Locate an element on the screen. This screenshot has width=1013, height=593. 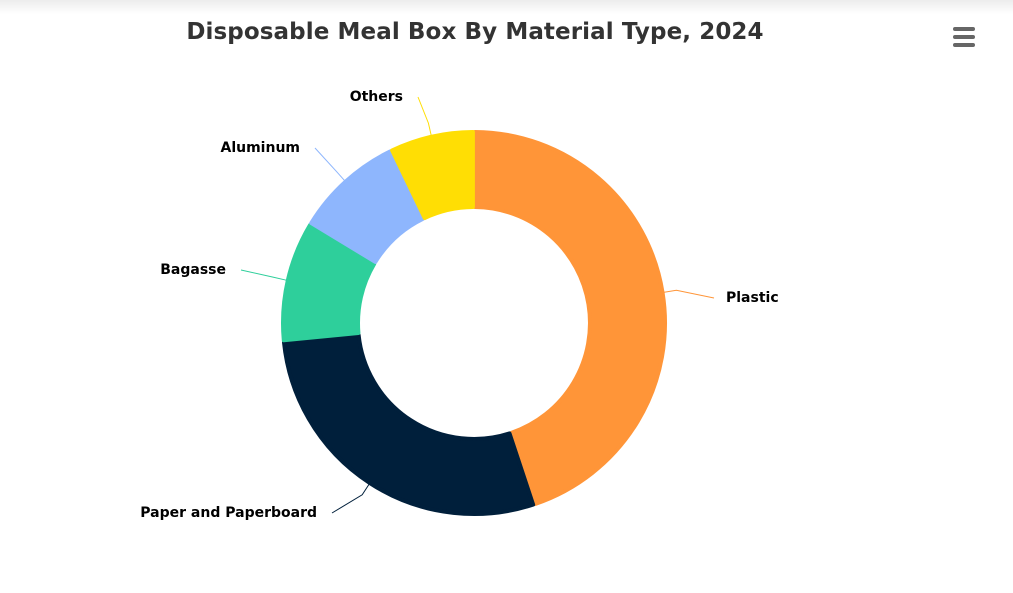
connector-others is located at coordinates (424, 116).